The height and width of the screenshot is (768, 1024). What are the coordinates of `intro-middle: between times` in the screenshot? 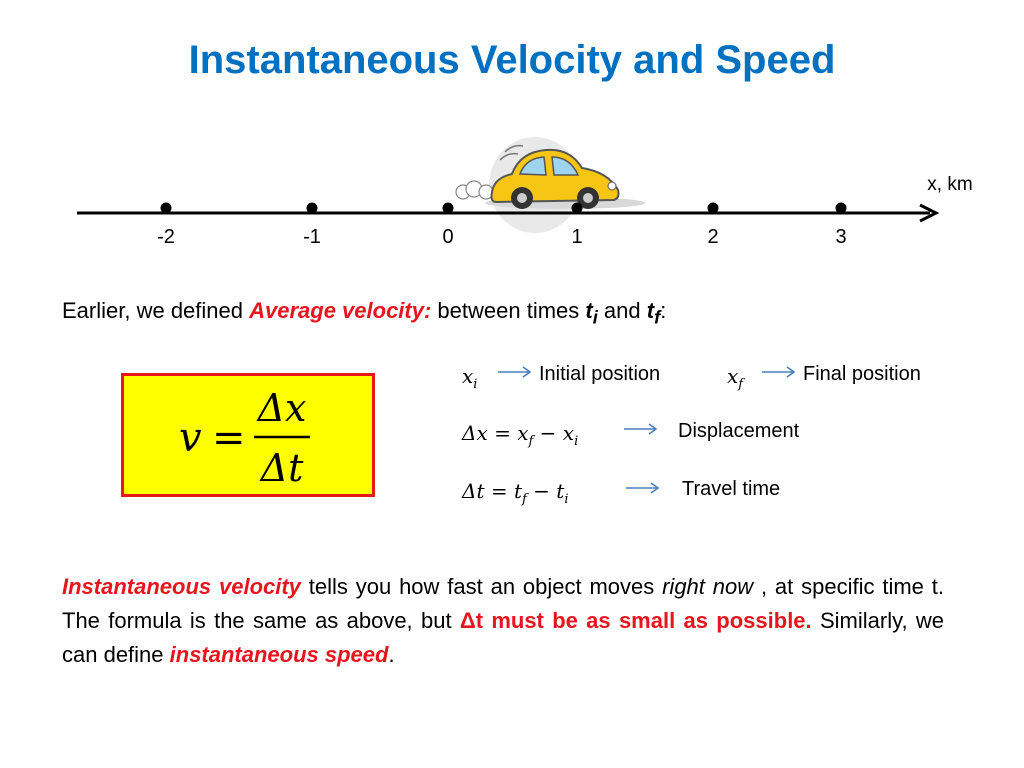 It's located at (508, 310).